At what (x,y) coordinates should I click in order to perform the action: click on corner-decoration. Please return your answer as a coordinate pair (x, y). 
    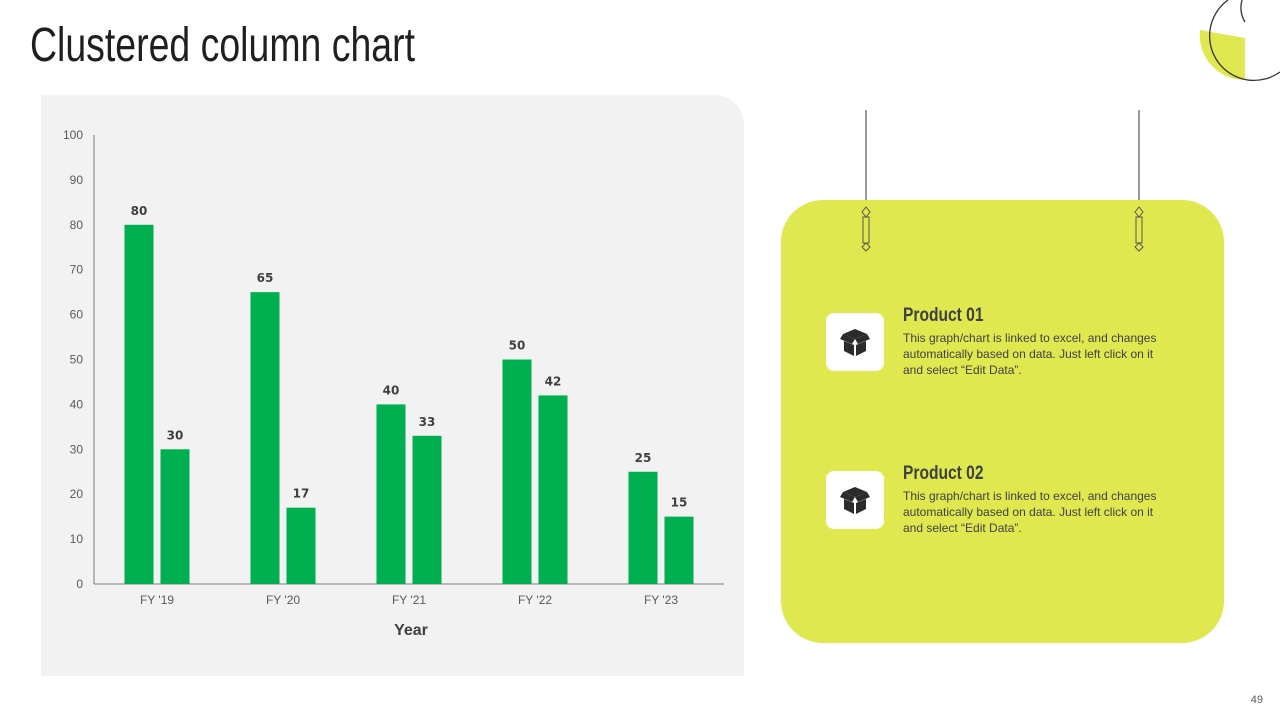
    Looking at the image, I should click on (1239, 41).